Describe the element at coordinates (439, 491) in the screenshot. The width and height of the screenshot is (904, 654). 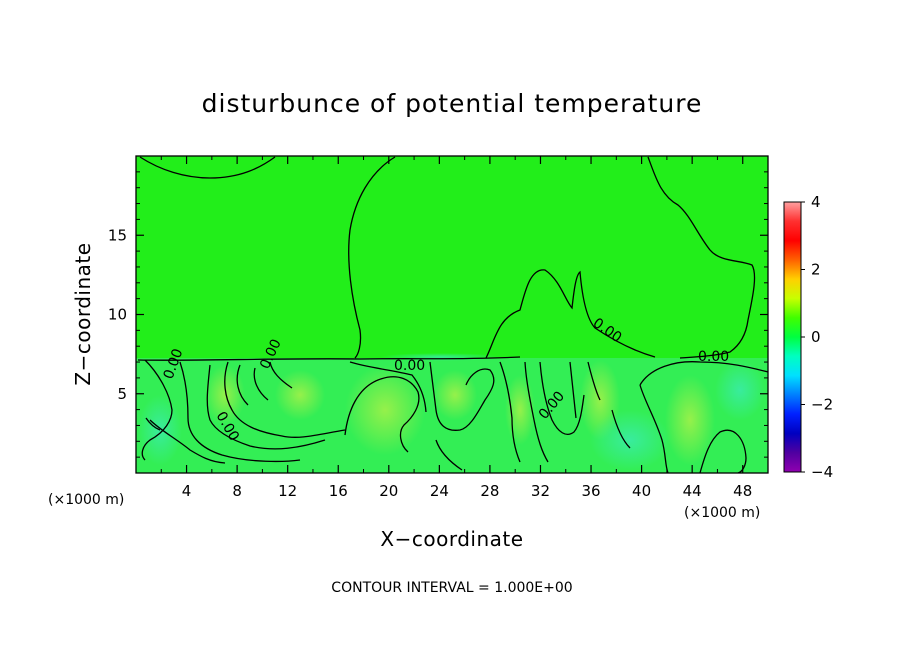
I see `x-tick-label: 24` at that location.